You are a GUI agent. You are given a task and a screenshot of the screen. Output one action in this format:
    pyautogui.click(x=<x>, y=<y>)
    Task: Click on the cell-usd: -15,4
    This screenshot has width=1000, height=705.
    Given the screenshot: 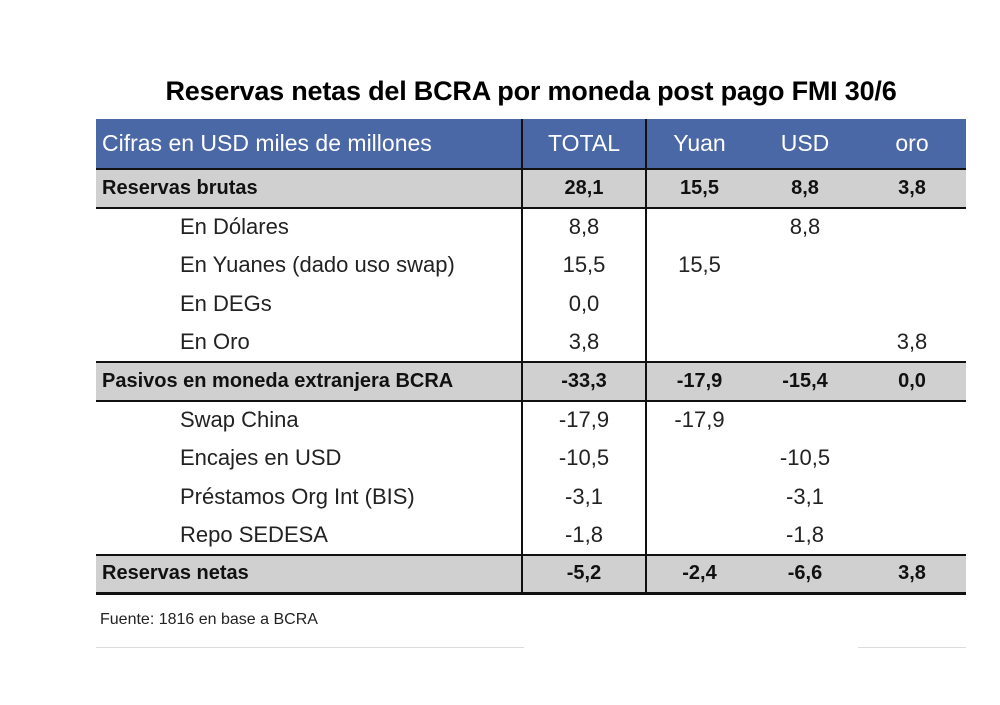 What is the action you would take?
    pyautogui.click(x=805, y=381)
    